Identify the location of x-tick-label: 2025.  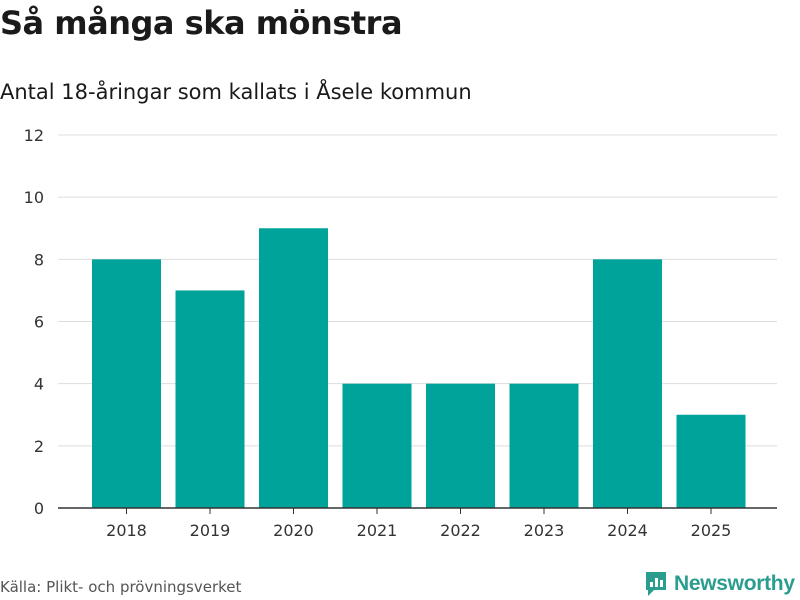
(711, 530).